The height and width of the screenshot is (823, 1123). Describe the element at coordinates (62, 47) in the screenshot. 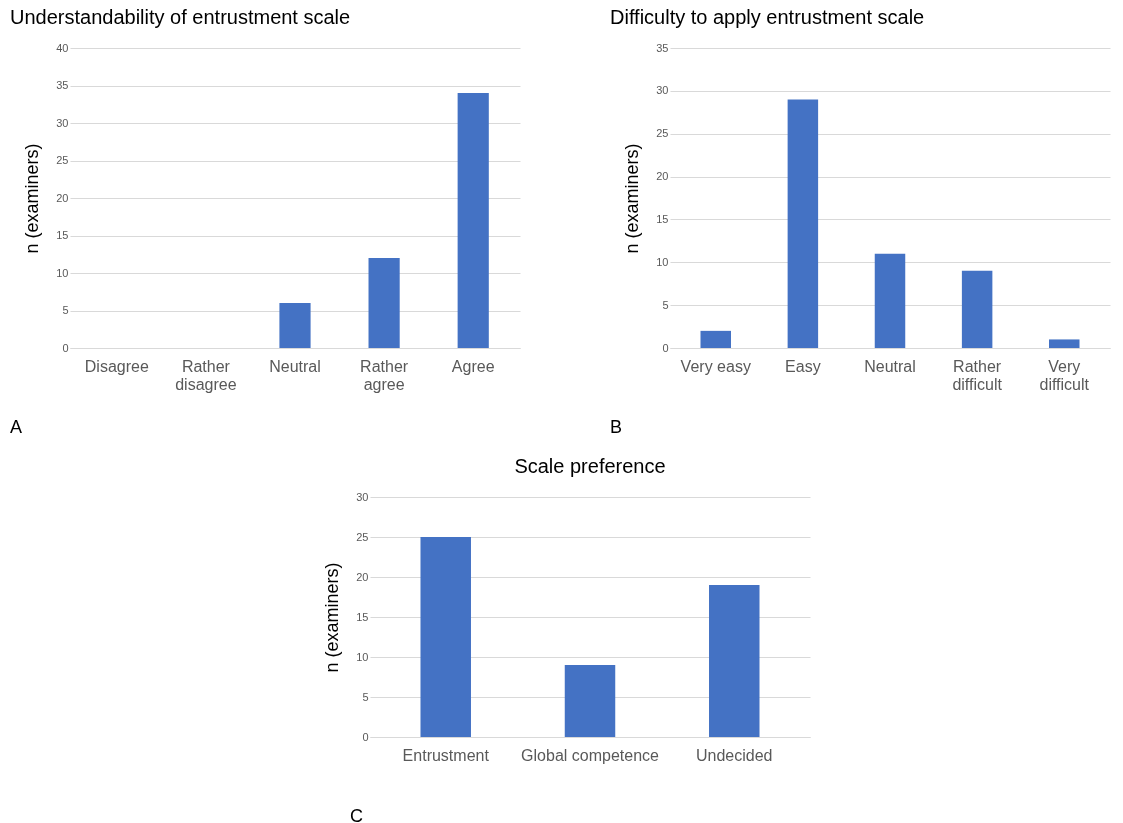

I see `y-tick-label: 40` at that location.